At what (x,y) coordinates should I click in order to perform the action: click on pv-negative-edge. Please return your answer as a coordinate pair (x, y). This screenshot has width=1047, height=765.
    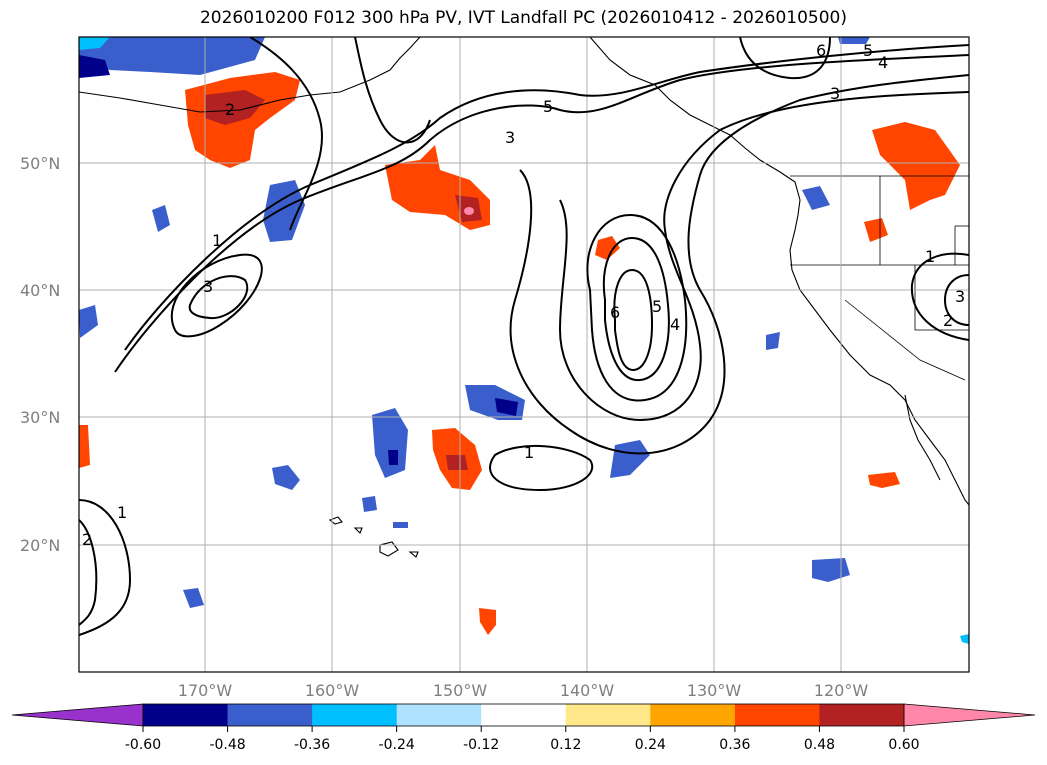
    Looking at the image, I should click on (94, 43).